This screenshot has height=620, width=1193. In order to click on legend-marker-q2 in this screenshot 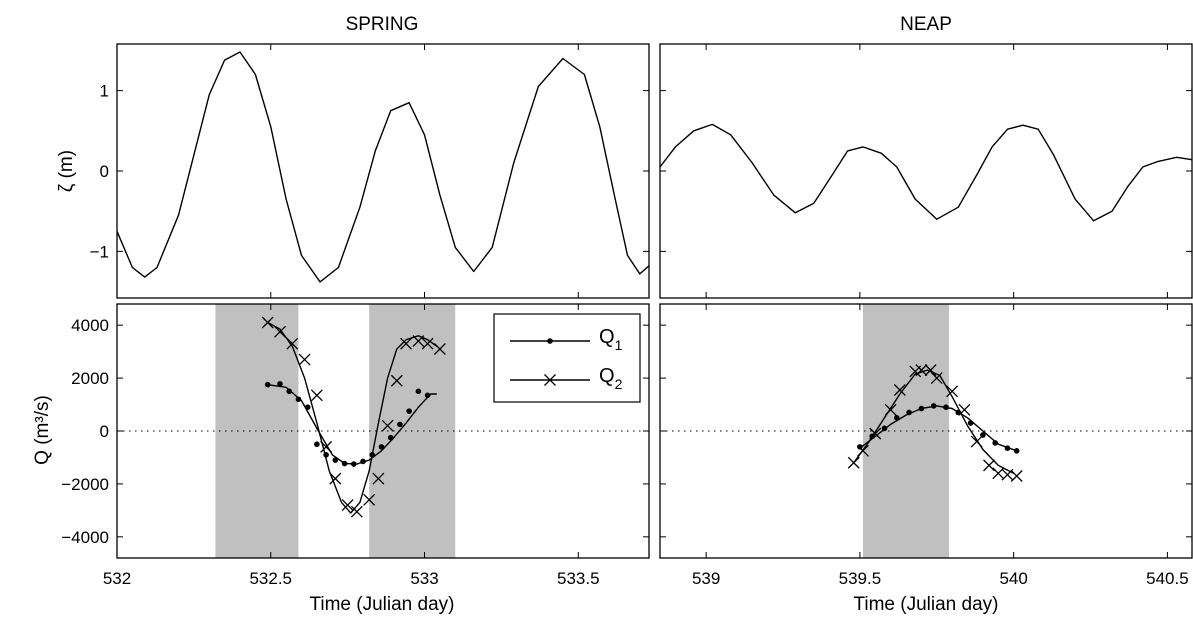, I will do `click(550, 380)`.